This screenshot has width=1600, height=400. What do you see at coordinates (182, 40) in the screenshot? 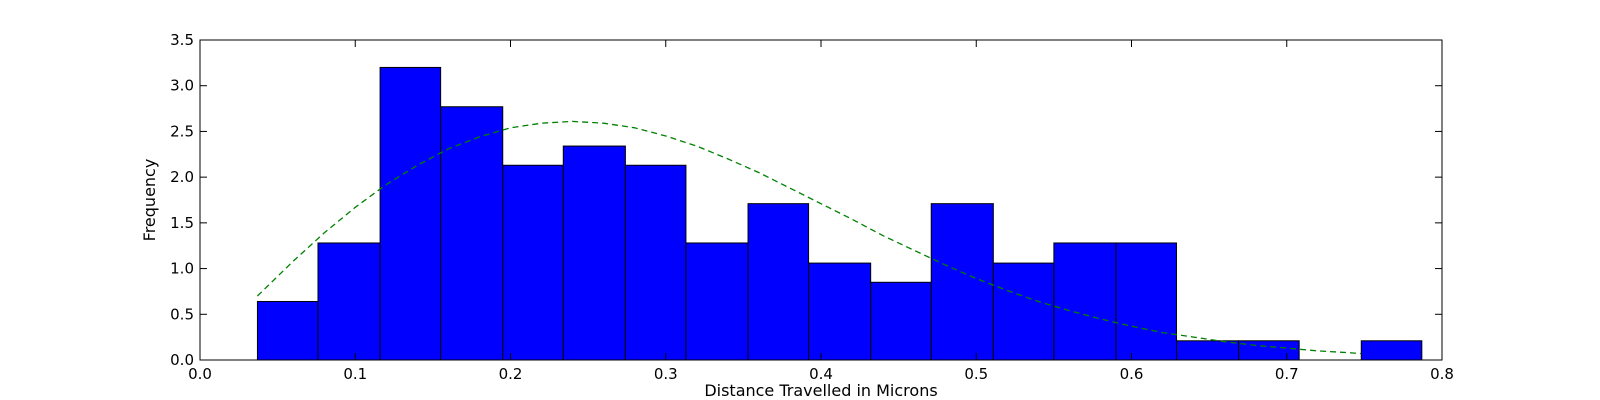
I see `y-tick-label: 3.5` at bounding box center [182, 40].